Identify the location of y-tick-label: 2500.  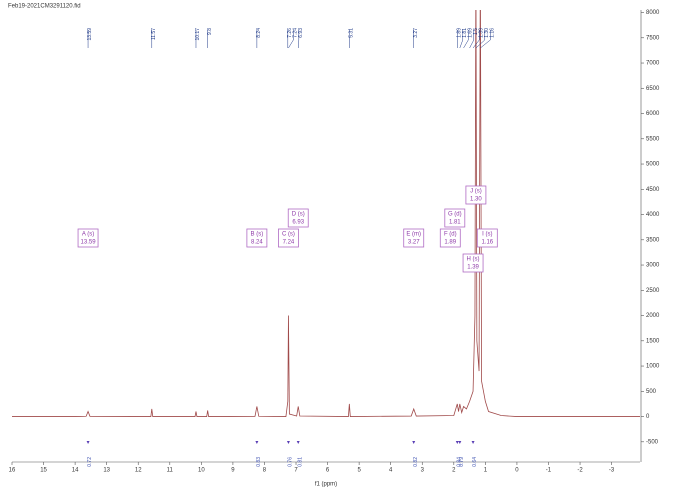
(653, 291).